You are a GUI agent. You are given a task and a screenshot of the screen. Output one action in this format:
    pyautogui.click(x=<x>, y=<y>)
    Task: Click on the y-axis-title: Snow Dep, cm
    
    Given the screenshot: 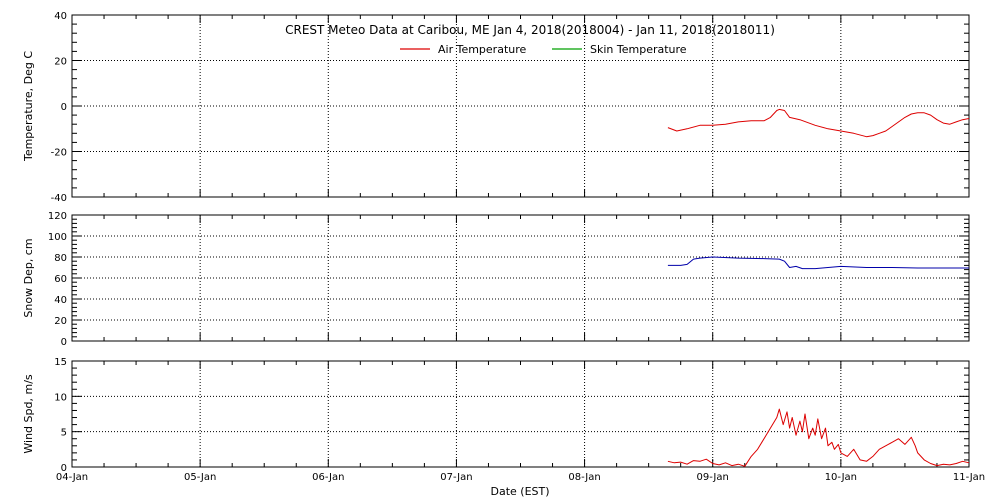 What is the action you would take?
    pyautogui.click(x=28, y=277)
    